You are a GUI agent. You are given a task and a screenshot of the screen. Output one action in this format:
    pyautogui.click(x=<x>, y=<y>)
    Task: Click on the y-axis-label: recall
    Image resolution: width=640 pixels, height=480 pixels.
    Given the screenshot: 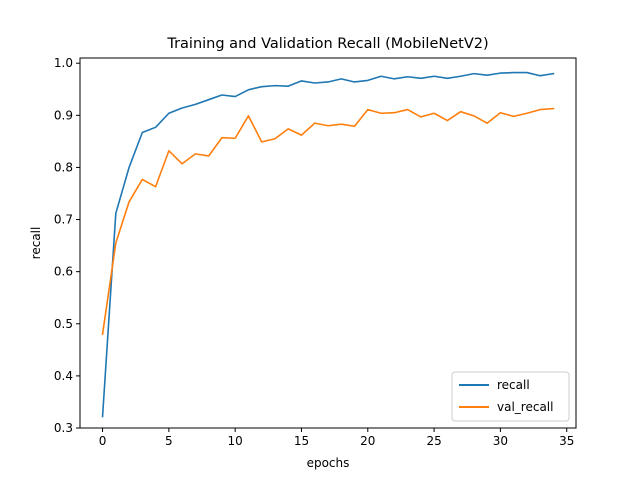 What is the action you would take?
    pyautogui.click(x=36, y=243)
    